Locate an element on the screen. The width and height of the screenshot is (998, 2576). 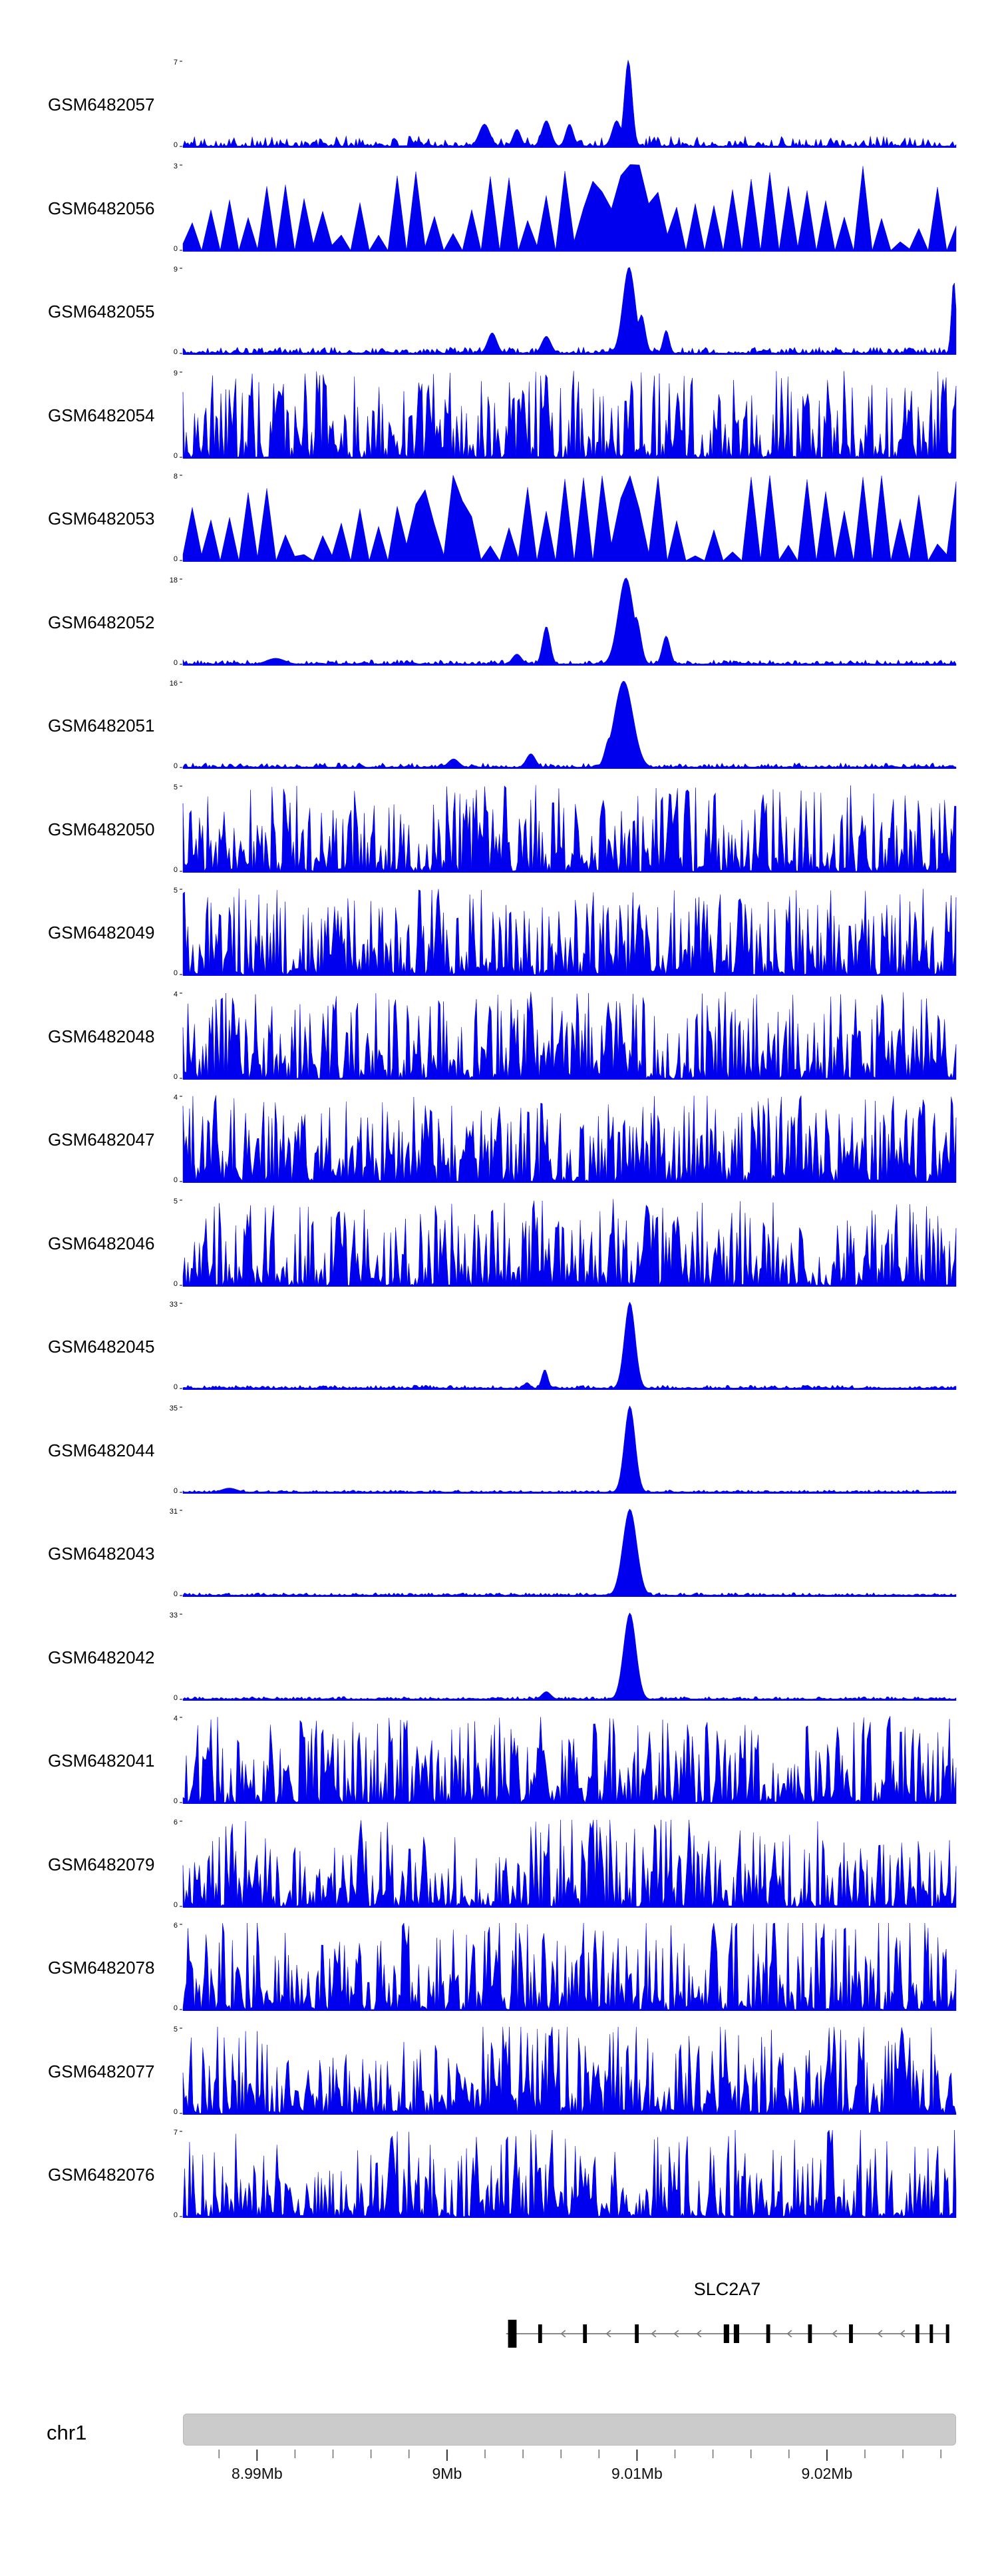
coverage-plot: 16 0 is located at coordinates (563, 724).